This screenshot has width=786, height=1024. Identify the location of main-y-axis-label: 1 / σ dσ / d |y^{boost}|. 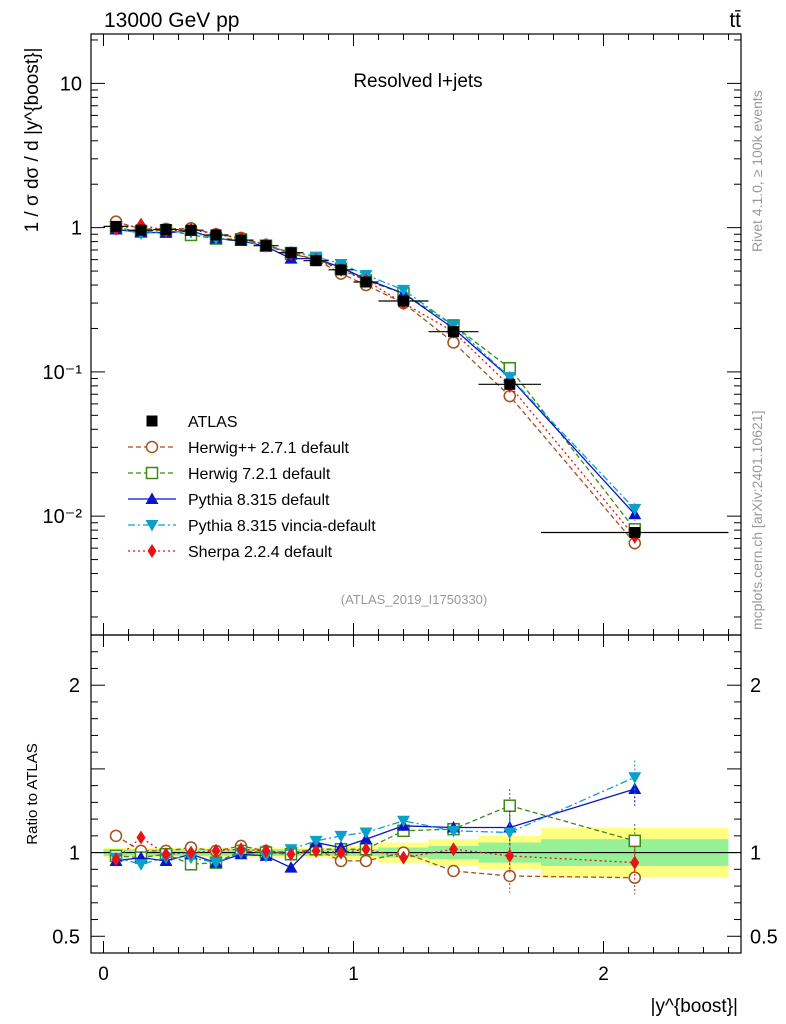
(32, 140).